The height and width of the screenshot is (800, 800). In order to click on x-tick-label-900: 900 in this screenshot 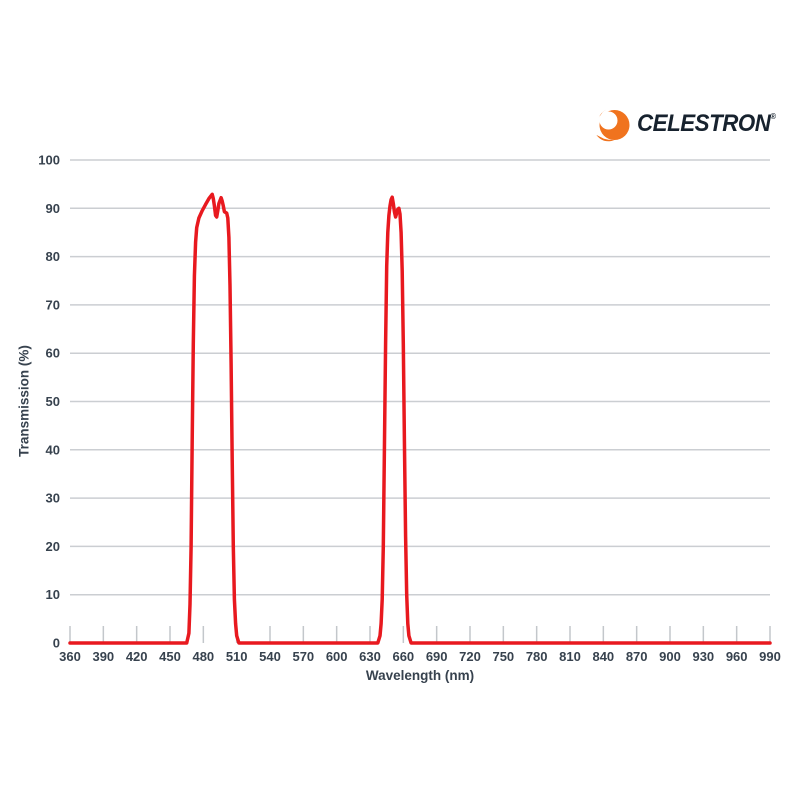, I will do `click(670, 656)`.